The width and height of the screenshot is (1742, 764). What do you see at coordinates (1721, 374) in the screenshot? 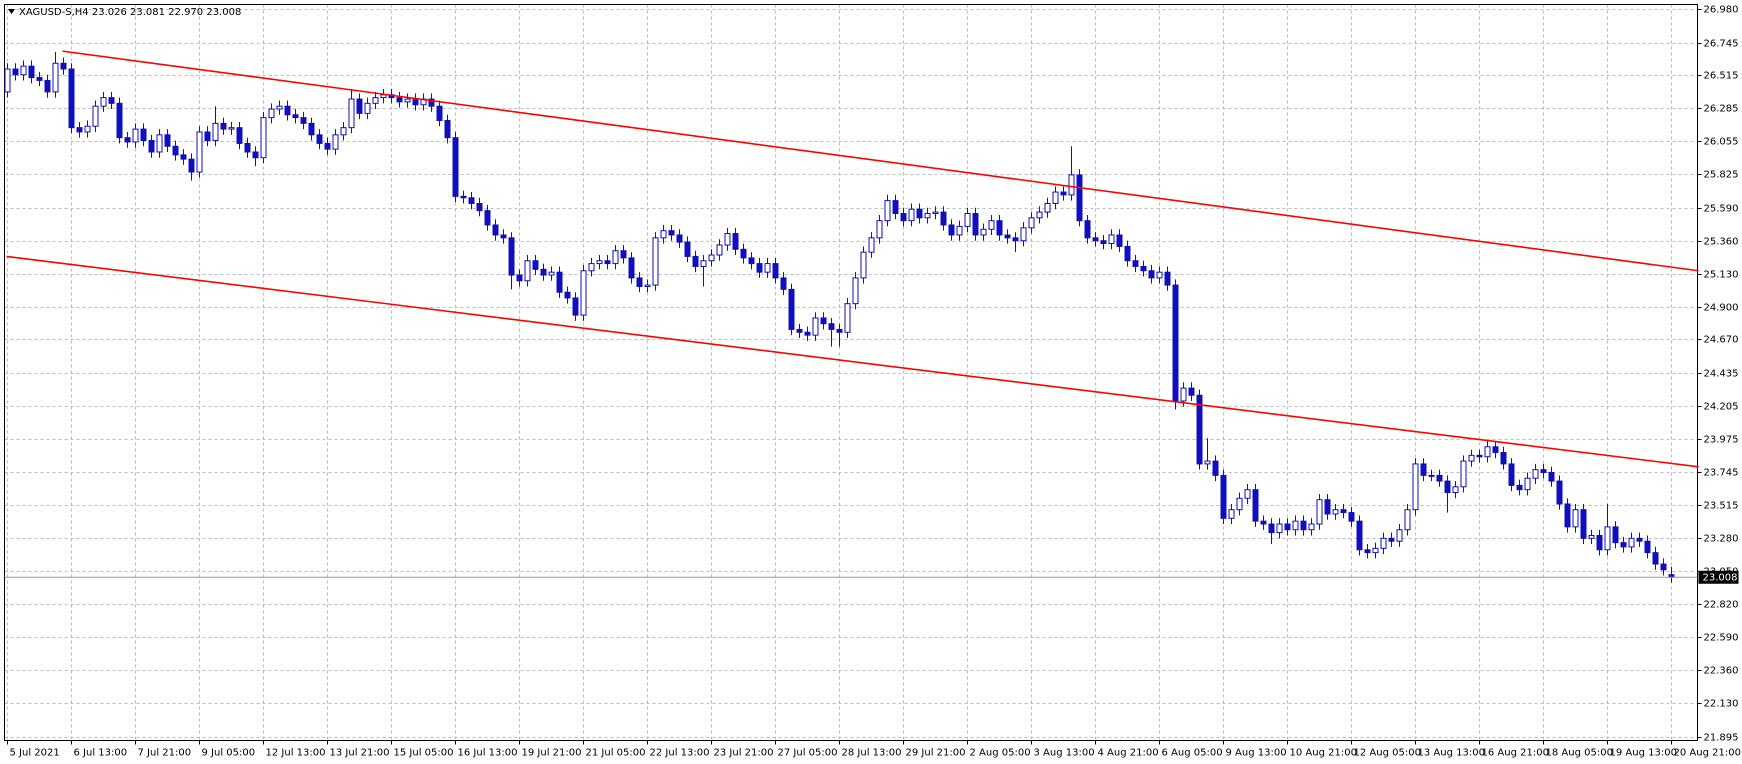
I see `y-tick-label: 24.435` at bounding box center [1721, 374].